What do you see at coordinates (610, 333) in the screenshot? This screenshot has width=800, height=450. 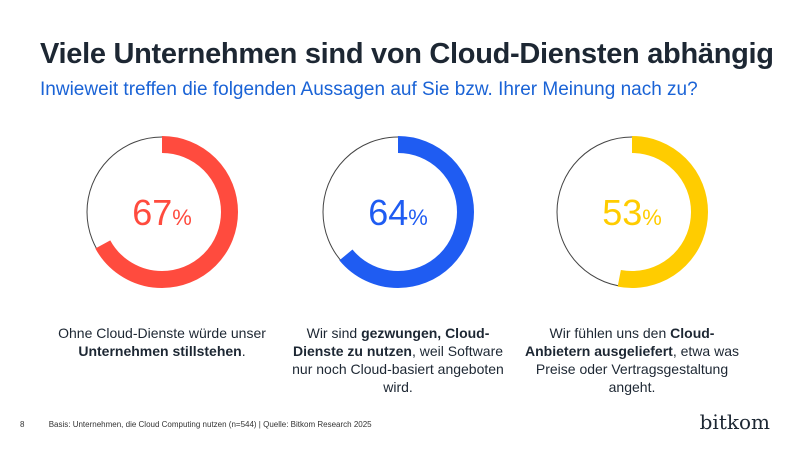 I see `caption-text: Wir fühlen uns den` at bounding box center [610, 333].